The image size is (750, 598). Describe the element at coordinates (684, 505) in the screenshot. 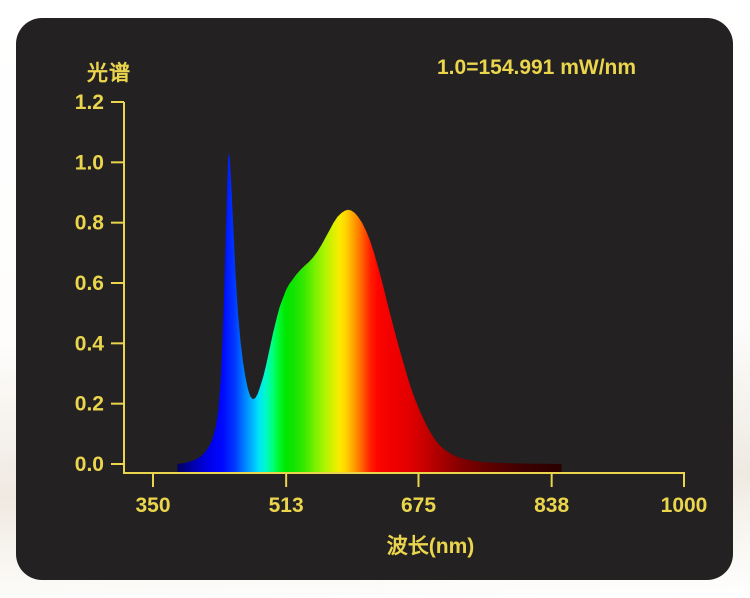

I see `x-tick-label: 1000` at that location.